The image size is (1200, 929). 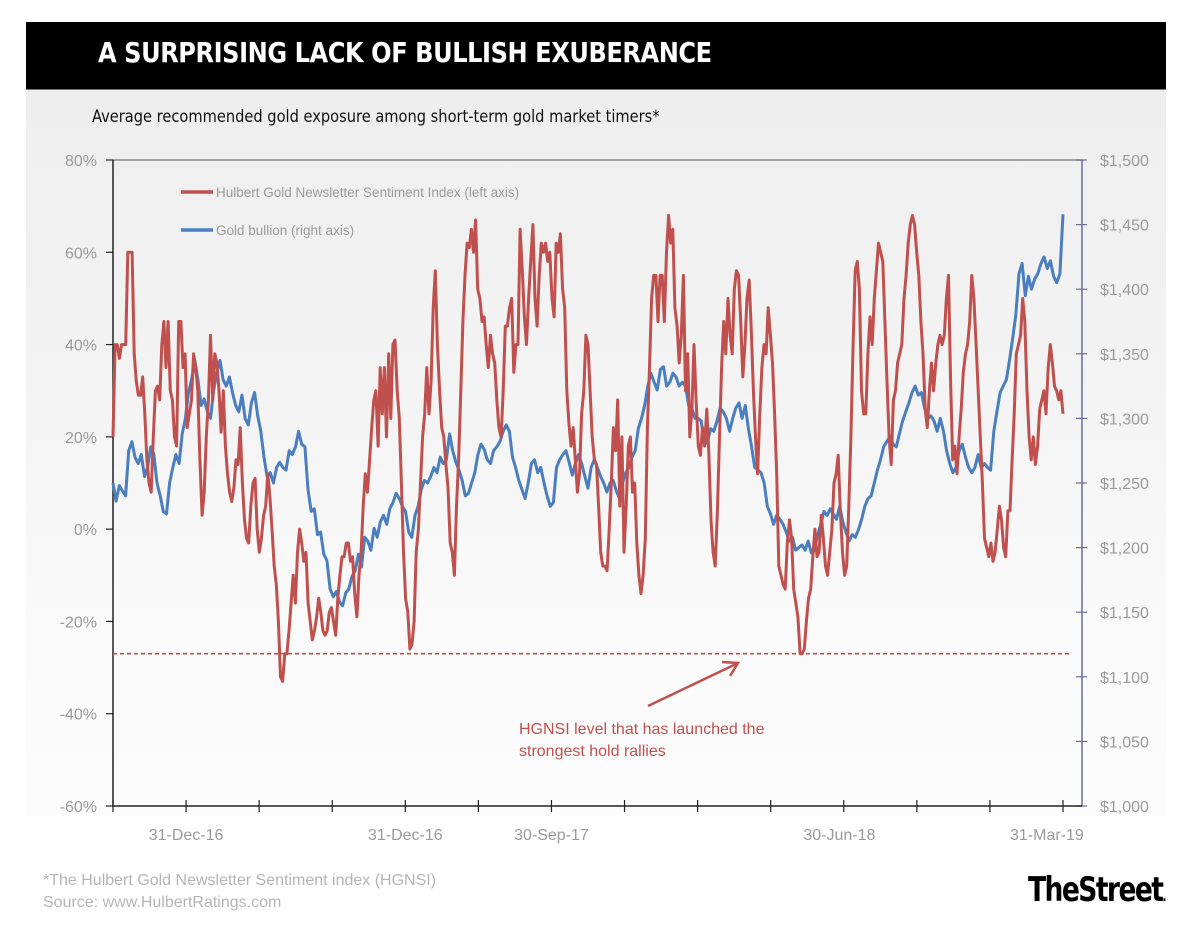 I want to click on left-axis-tick-label: -20%, so click(x=78, y=622).